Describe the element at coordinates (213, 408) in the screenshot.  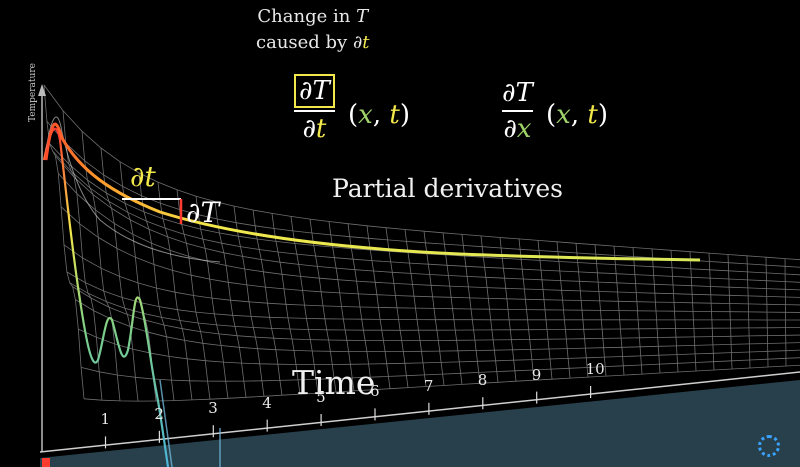
I see `time-tick-3: 3` at that location.